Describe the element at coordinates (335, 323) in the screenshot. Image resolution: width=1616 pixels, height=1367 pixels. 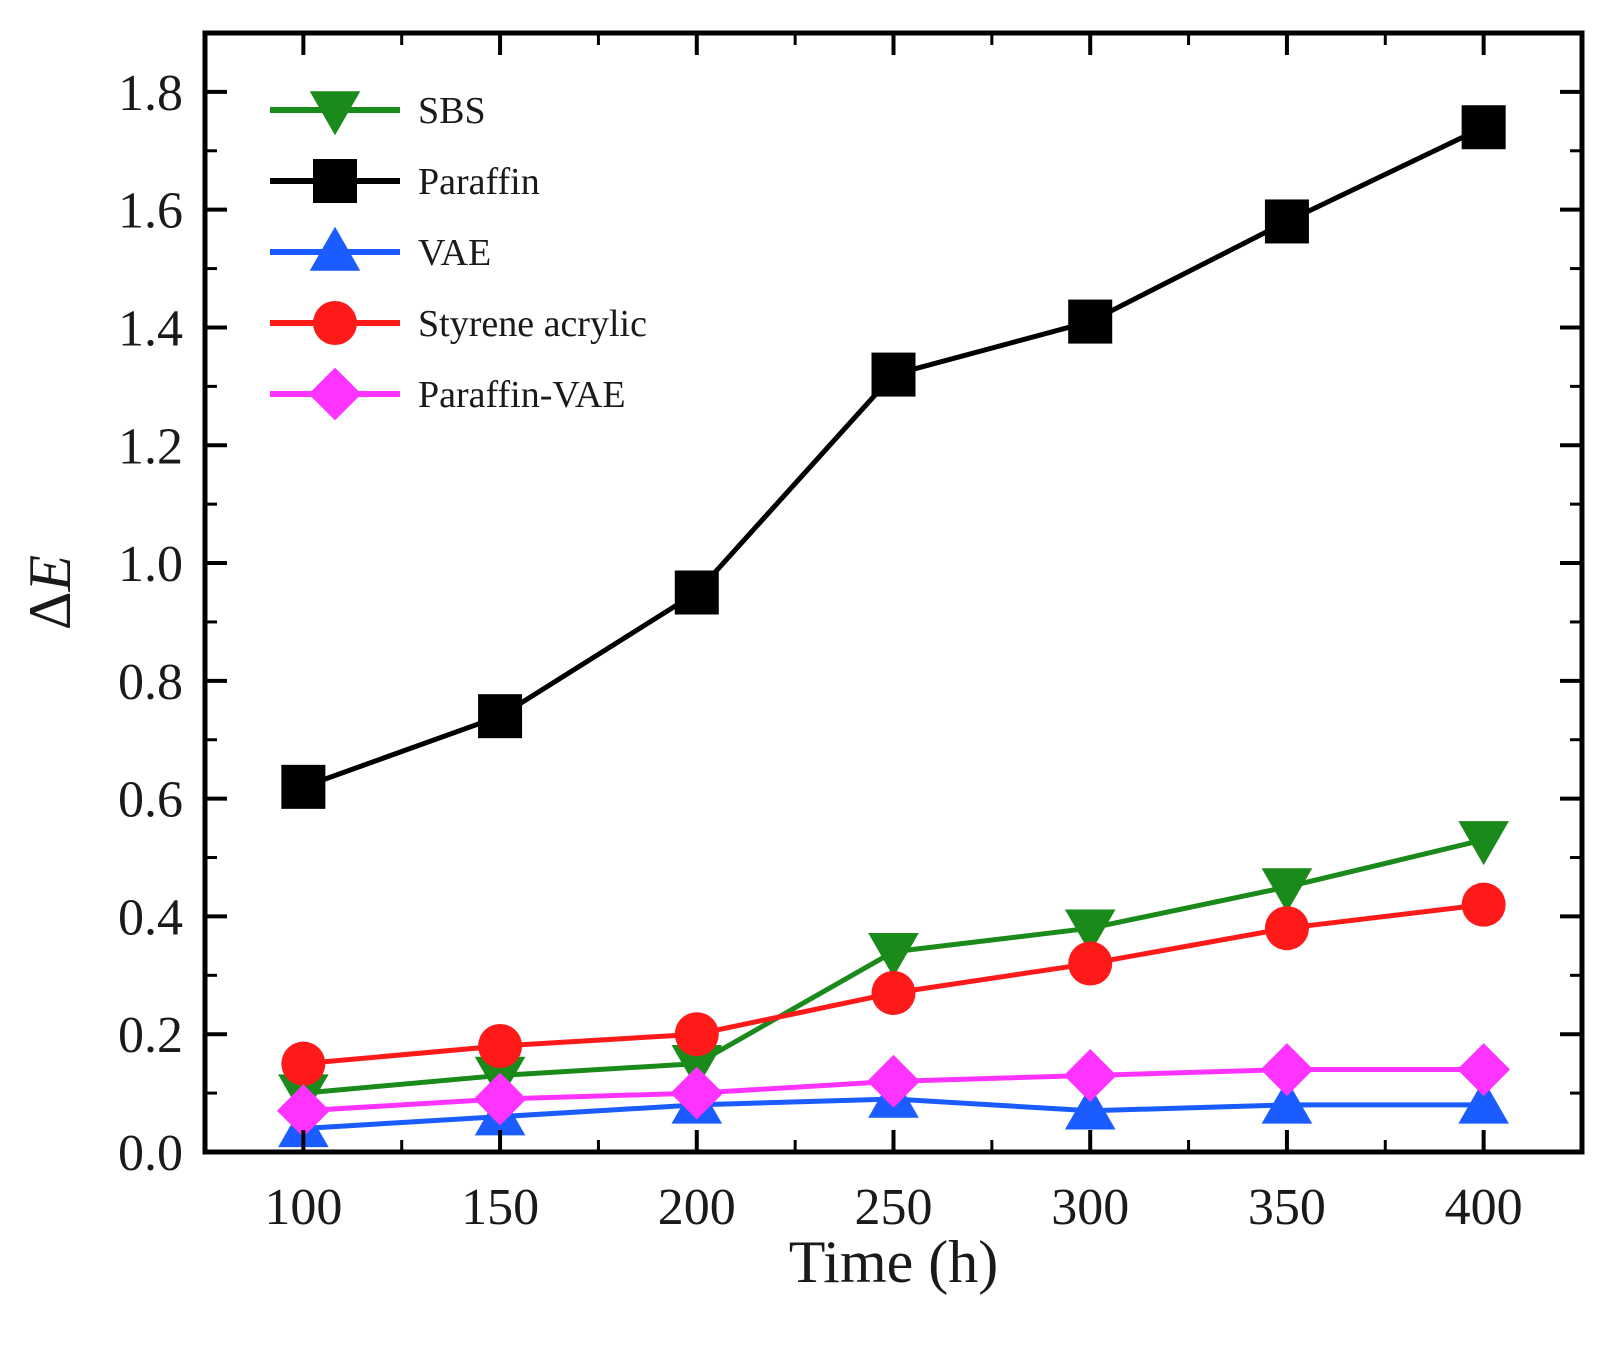
I see `legend-marker-styrene-acrylic` at that location.